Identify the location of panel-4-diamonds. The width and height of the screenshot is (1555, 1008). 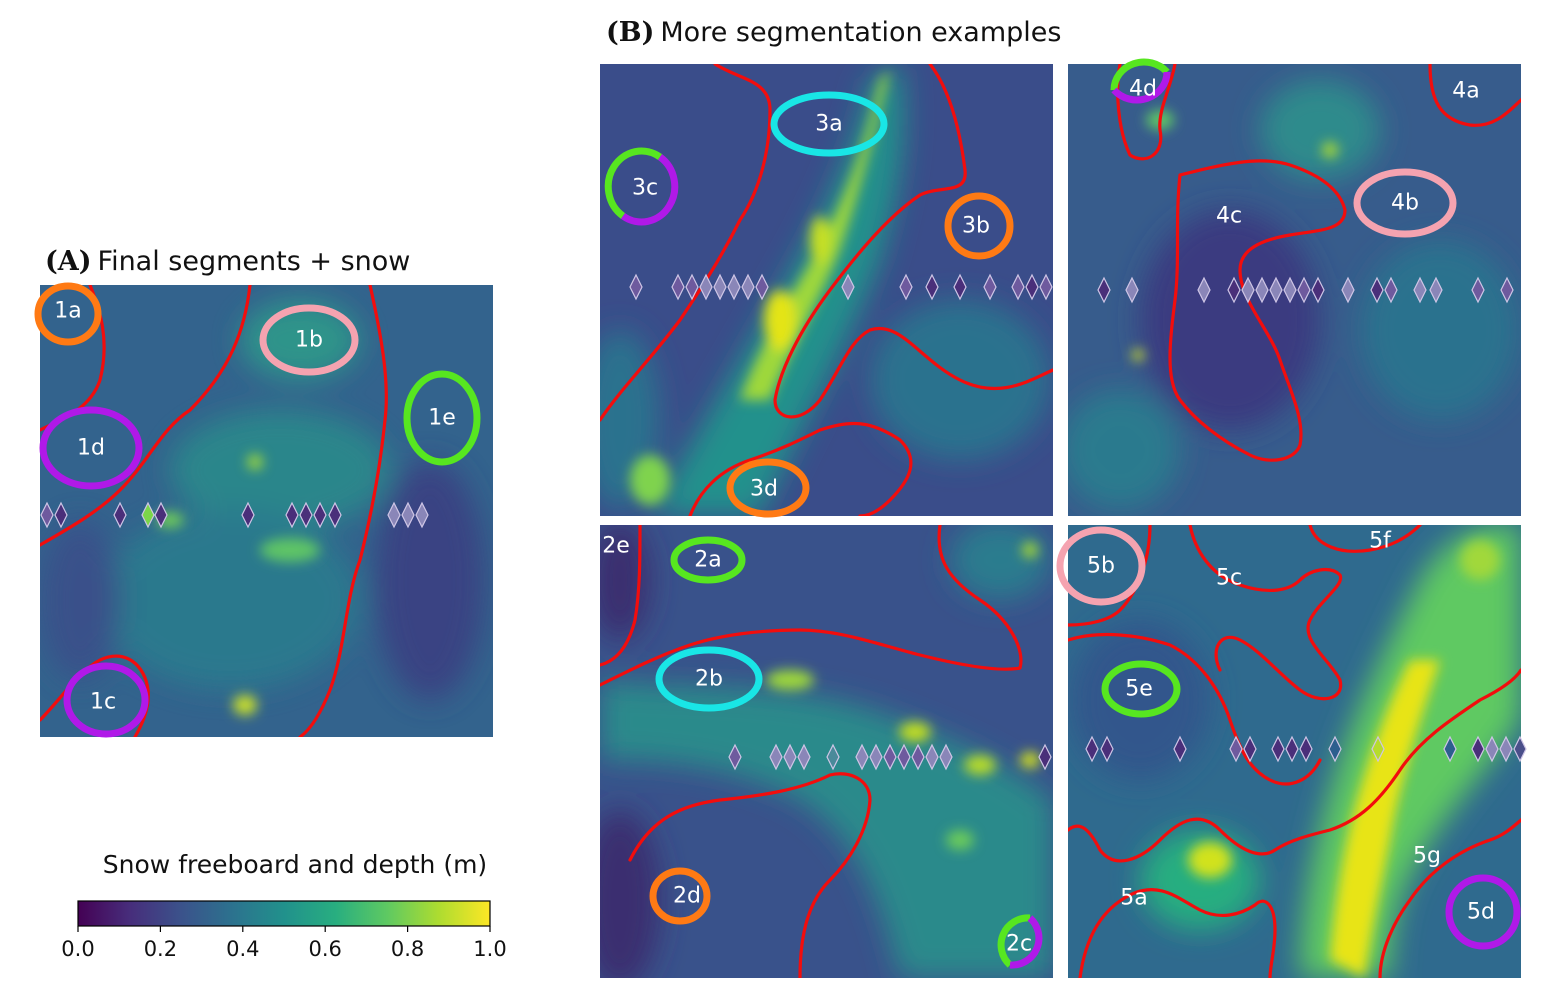
(1305, 290).